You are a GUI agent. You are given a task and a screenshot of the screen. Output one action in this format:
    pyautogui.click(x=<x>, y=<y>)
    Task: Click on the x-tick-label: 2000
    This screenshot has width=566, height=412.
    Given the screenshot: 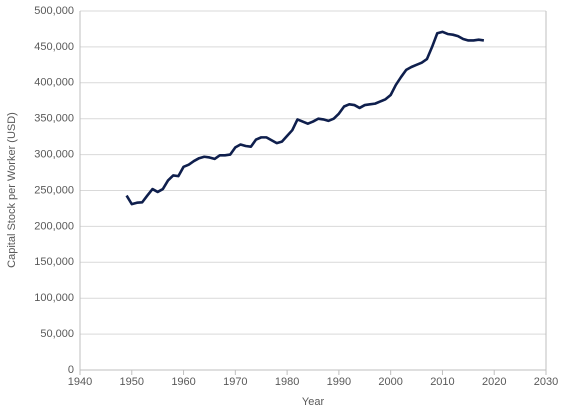 What is the action you would take?
    pyautogui.click(x=390, y=382)
    